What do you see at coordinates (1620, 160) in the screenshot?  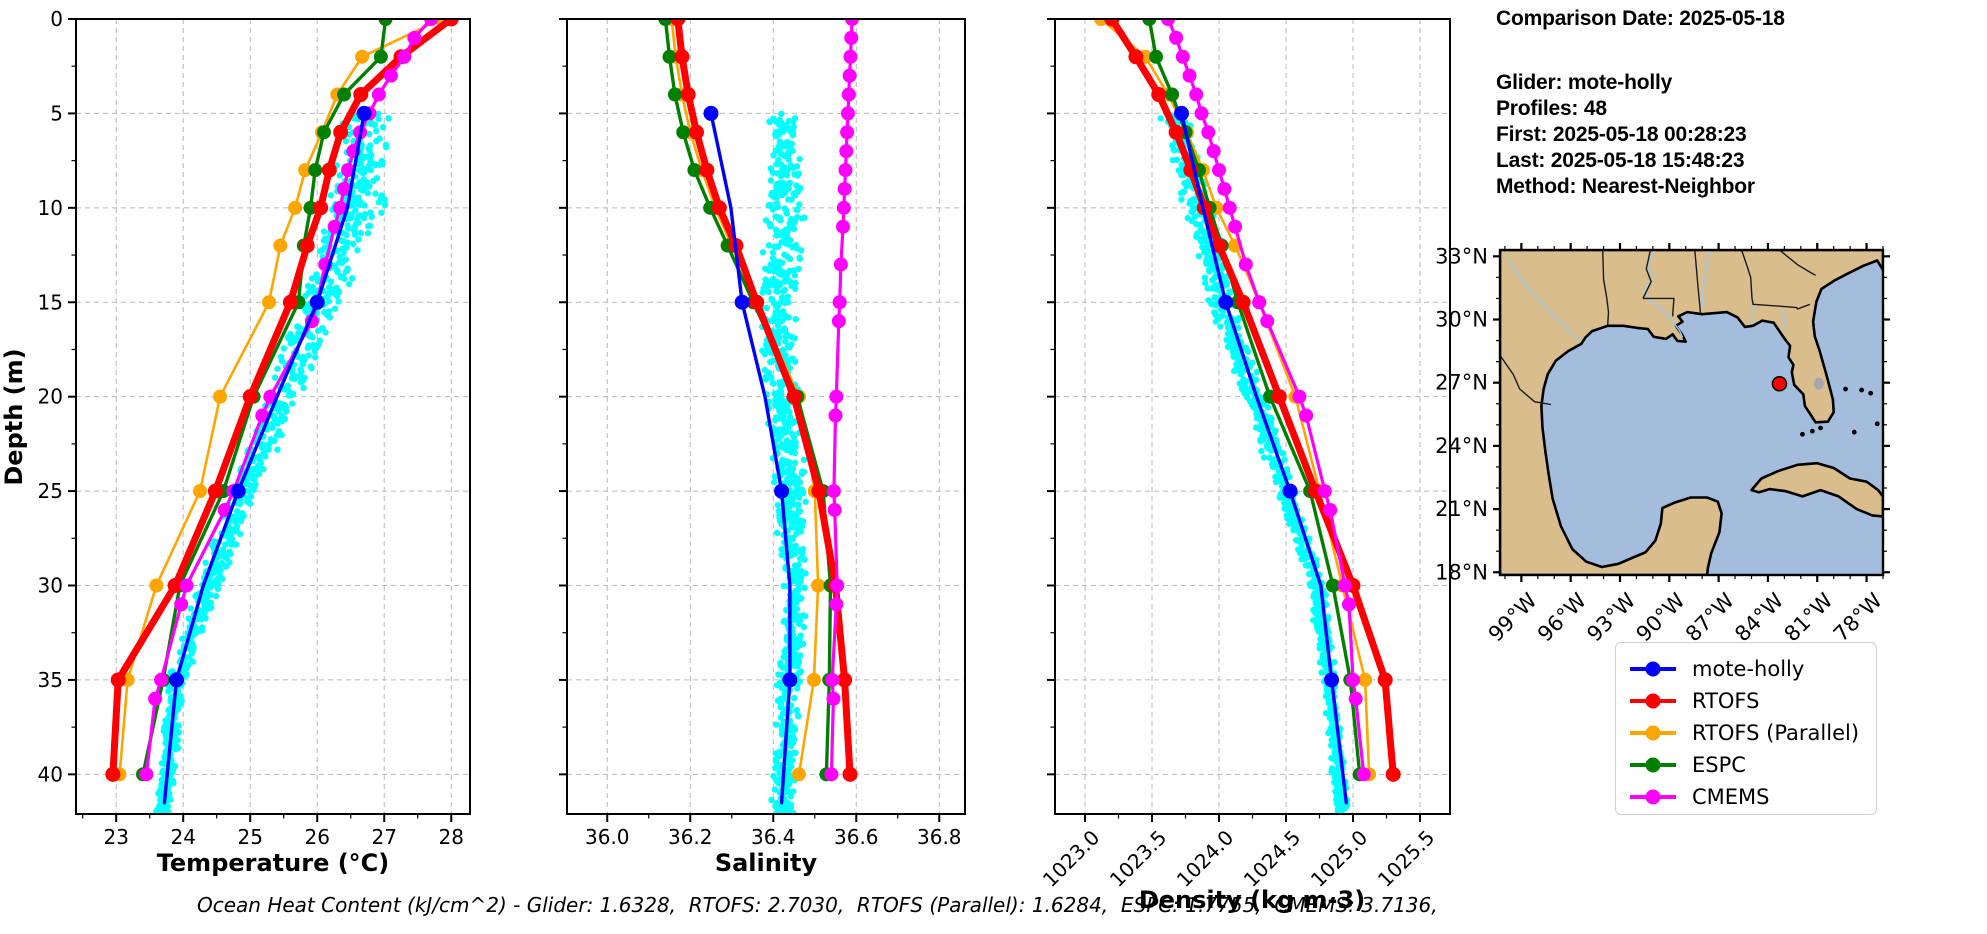 I see `last-timestamp: Last: 2025-05-18 15:48:23` at bounding box center [1620, 160].